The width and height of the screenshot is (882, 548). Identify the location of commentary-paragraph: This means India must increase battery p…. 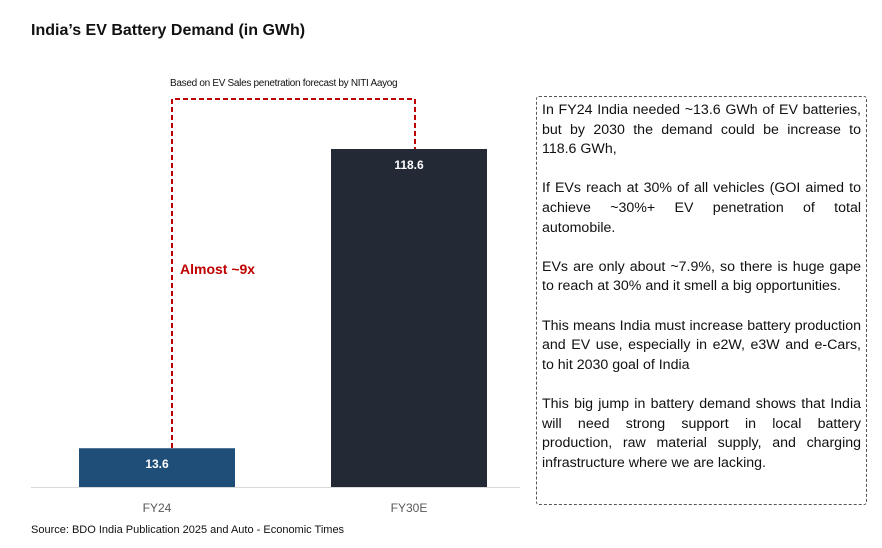
(701, 345).